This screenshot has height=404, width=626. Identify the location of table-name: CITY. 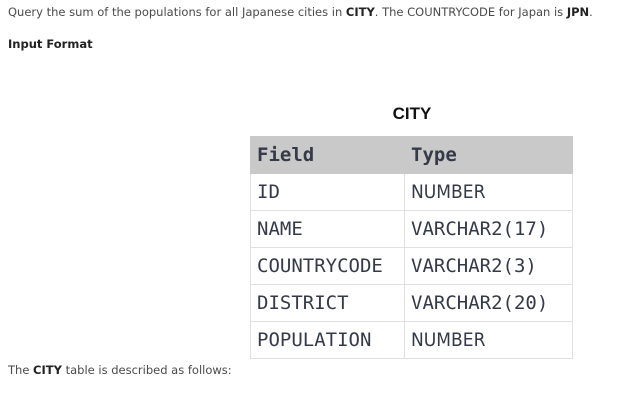
(360, 12).